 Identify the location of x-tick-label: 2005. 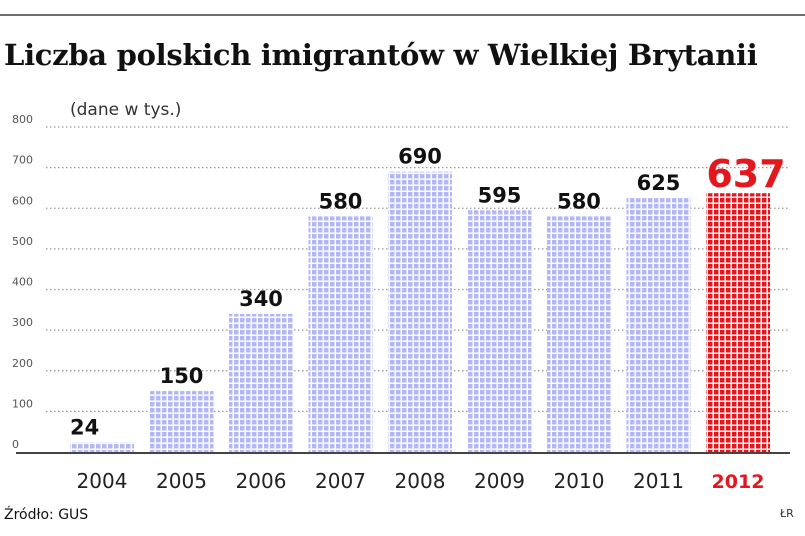
(181, 481).